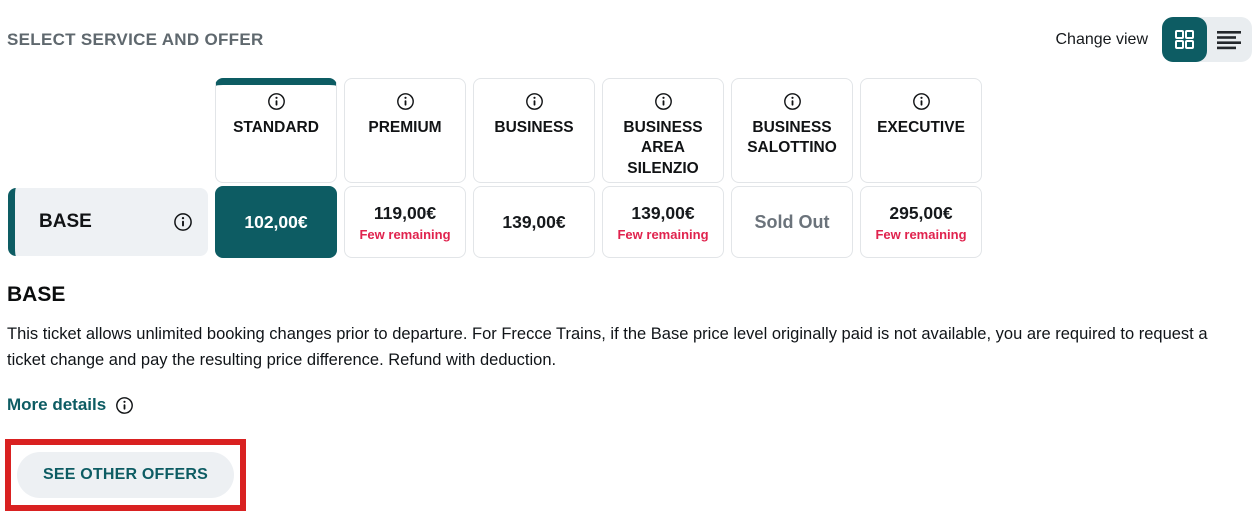 Image resolution: width=1260 pixels, height=511 pixels. I want to click on matrix-spacer, so click(108, 130).